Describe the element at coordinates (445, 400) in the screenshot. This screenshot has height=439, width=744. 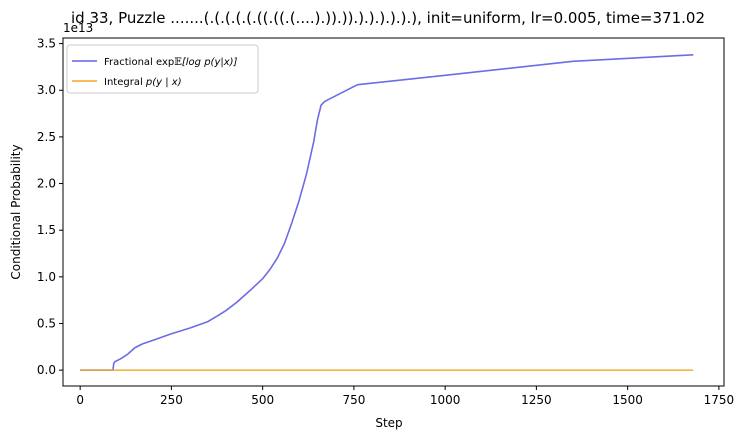
I see `x-tick-label: 1000` at that location.